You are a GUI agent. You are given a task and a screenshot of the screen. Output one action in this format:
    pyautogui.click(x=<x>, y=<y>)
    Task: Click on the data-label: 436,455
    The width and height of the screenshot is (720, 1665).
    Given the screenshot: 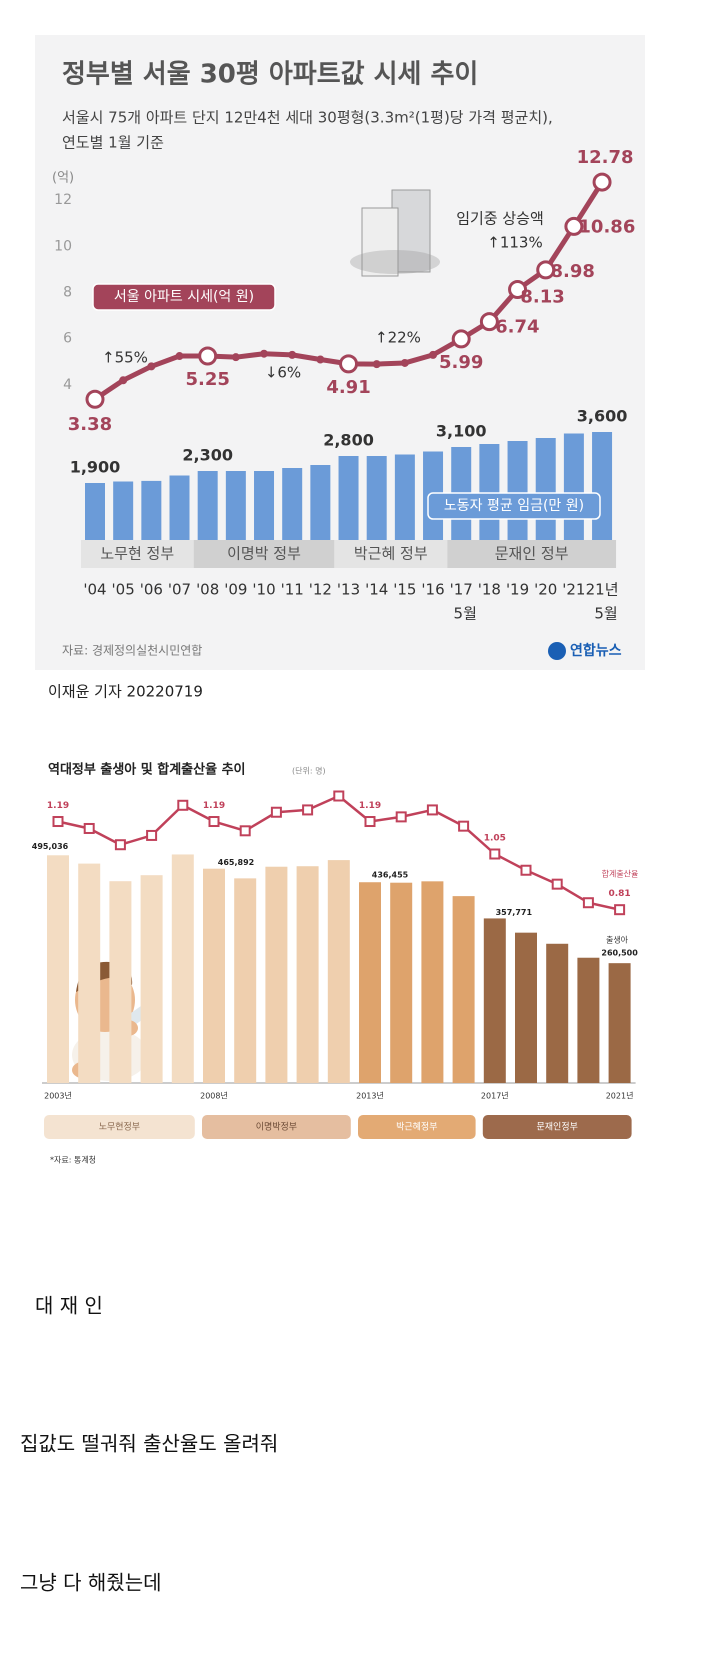 What is the action you would take?
    pyautogui.click(x=390, y=875)
    